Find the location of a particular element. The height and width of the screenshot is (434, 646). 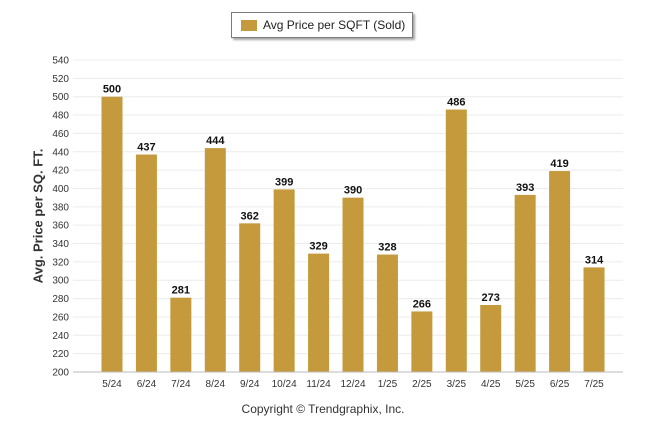

x-tick-label: 5/24 is located at coordinates (112, 384).